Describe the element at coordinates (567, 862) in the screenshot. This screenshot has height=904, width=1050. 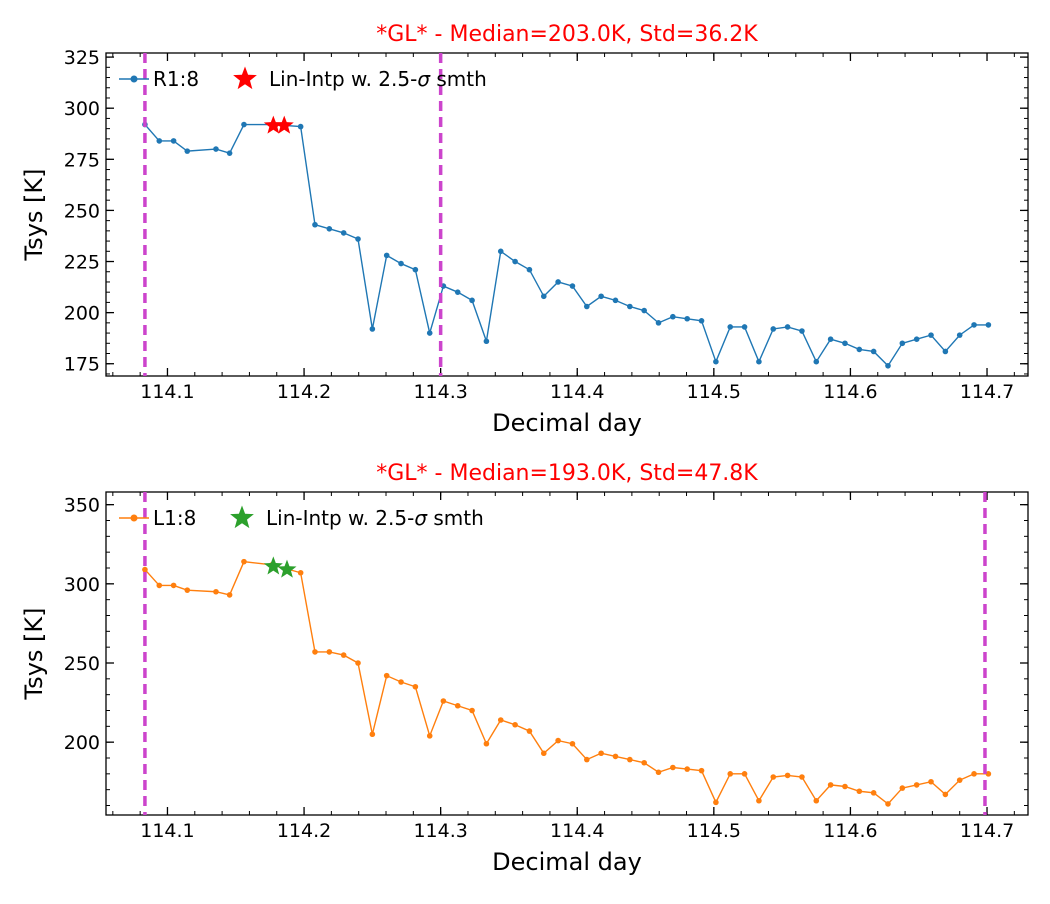
I see `x-axis-label: Decimal day` at that location.